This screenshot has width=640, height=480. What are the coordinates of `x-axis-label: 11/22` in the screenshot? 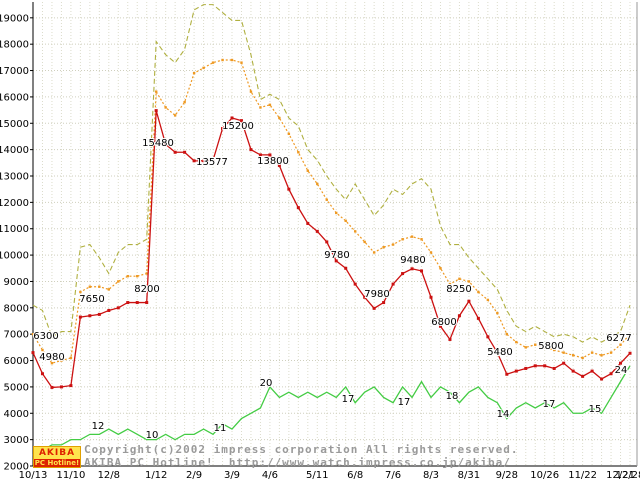 It's located at (582, 475).